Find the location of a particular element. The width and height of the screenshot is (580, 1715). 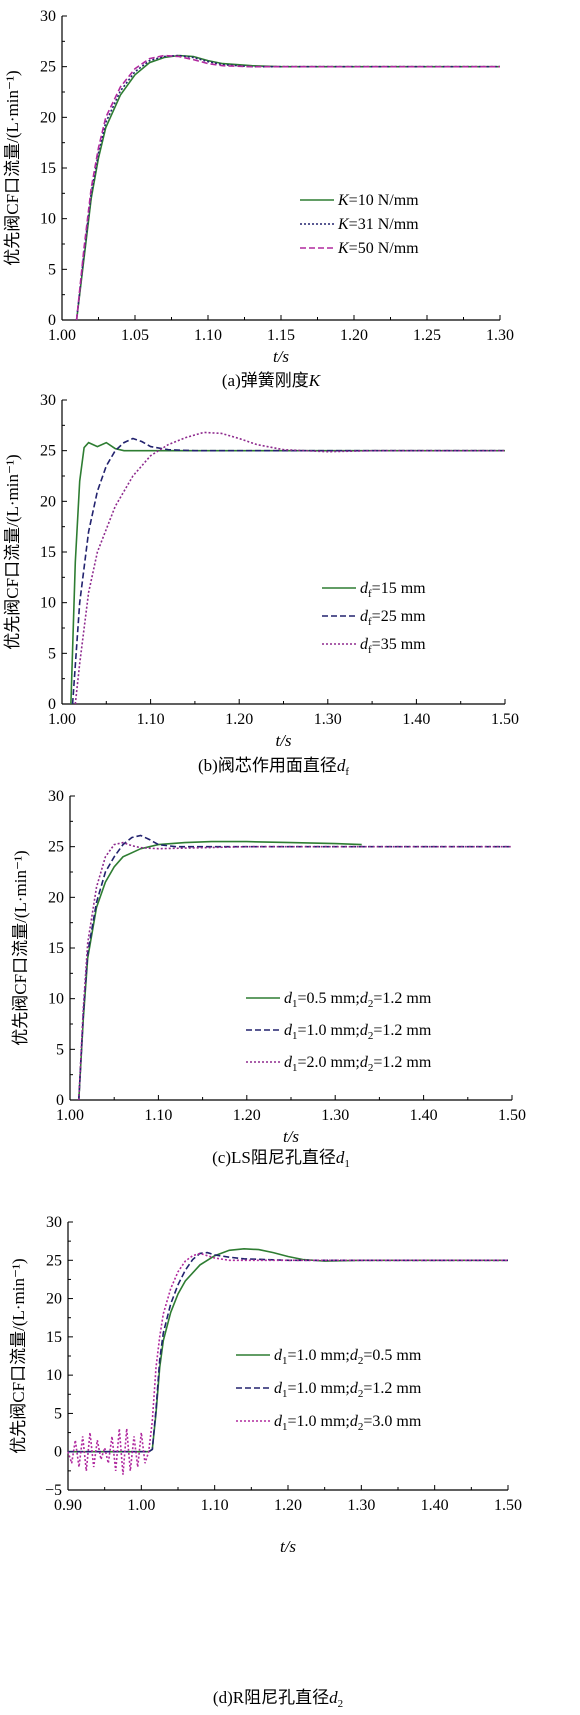

x-tick-label: 0.90 is located at coordinates (68, 1505).